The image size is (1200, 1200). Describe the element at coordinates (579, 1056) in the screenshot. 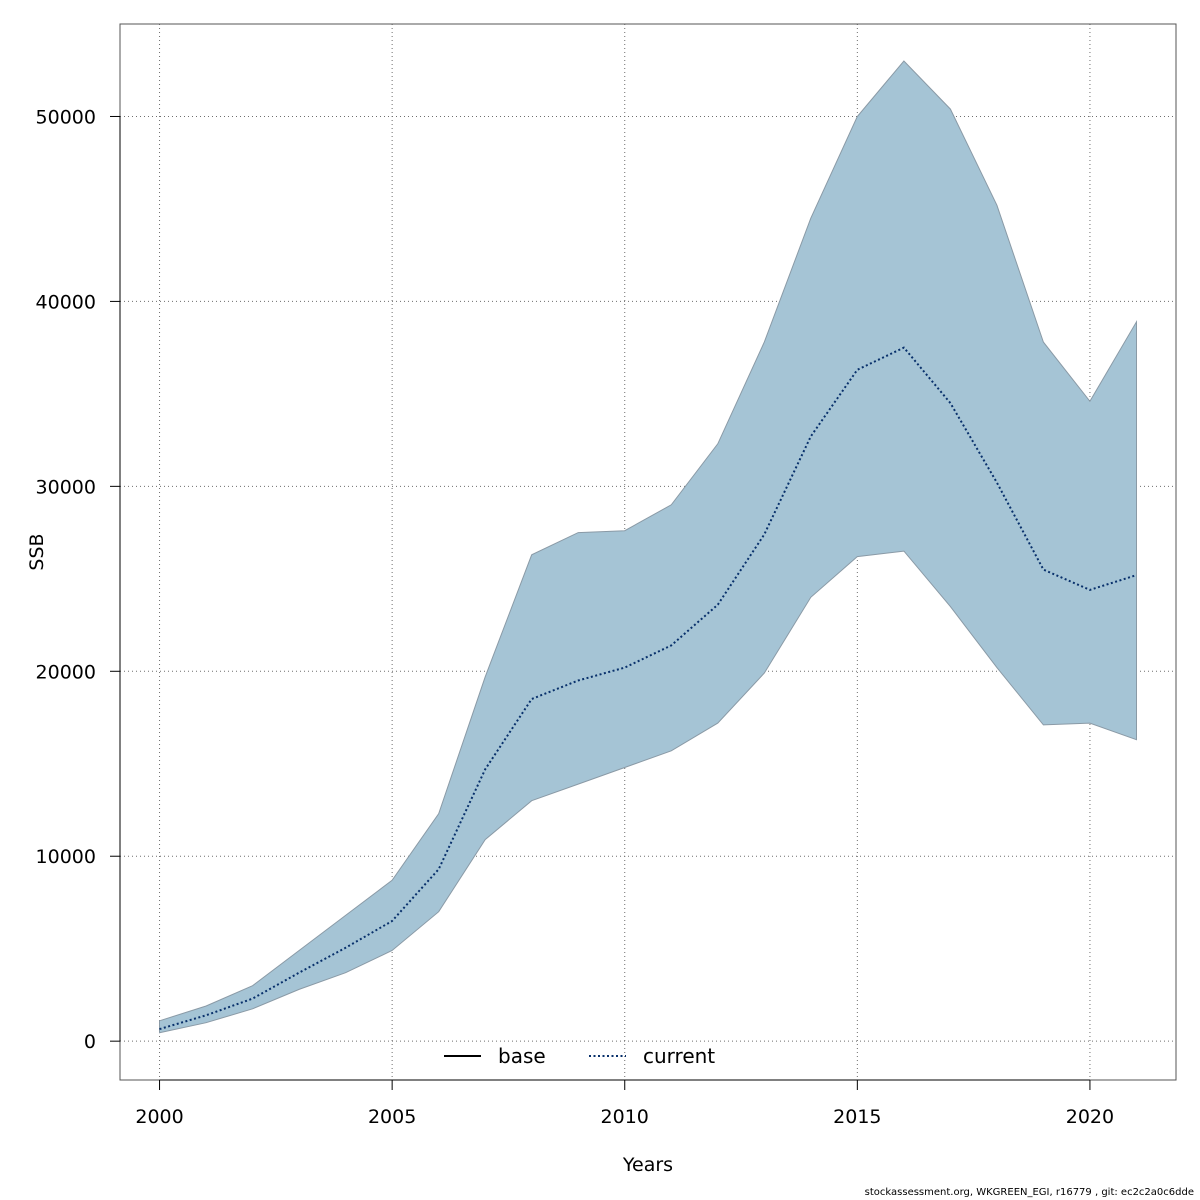

I see `legend: base current` at that location.